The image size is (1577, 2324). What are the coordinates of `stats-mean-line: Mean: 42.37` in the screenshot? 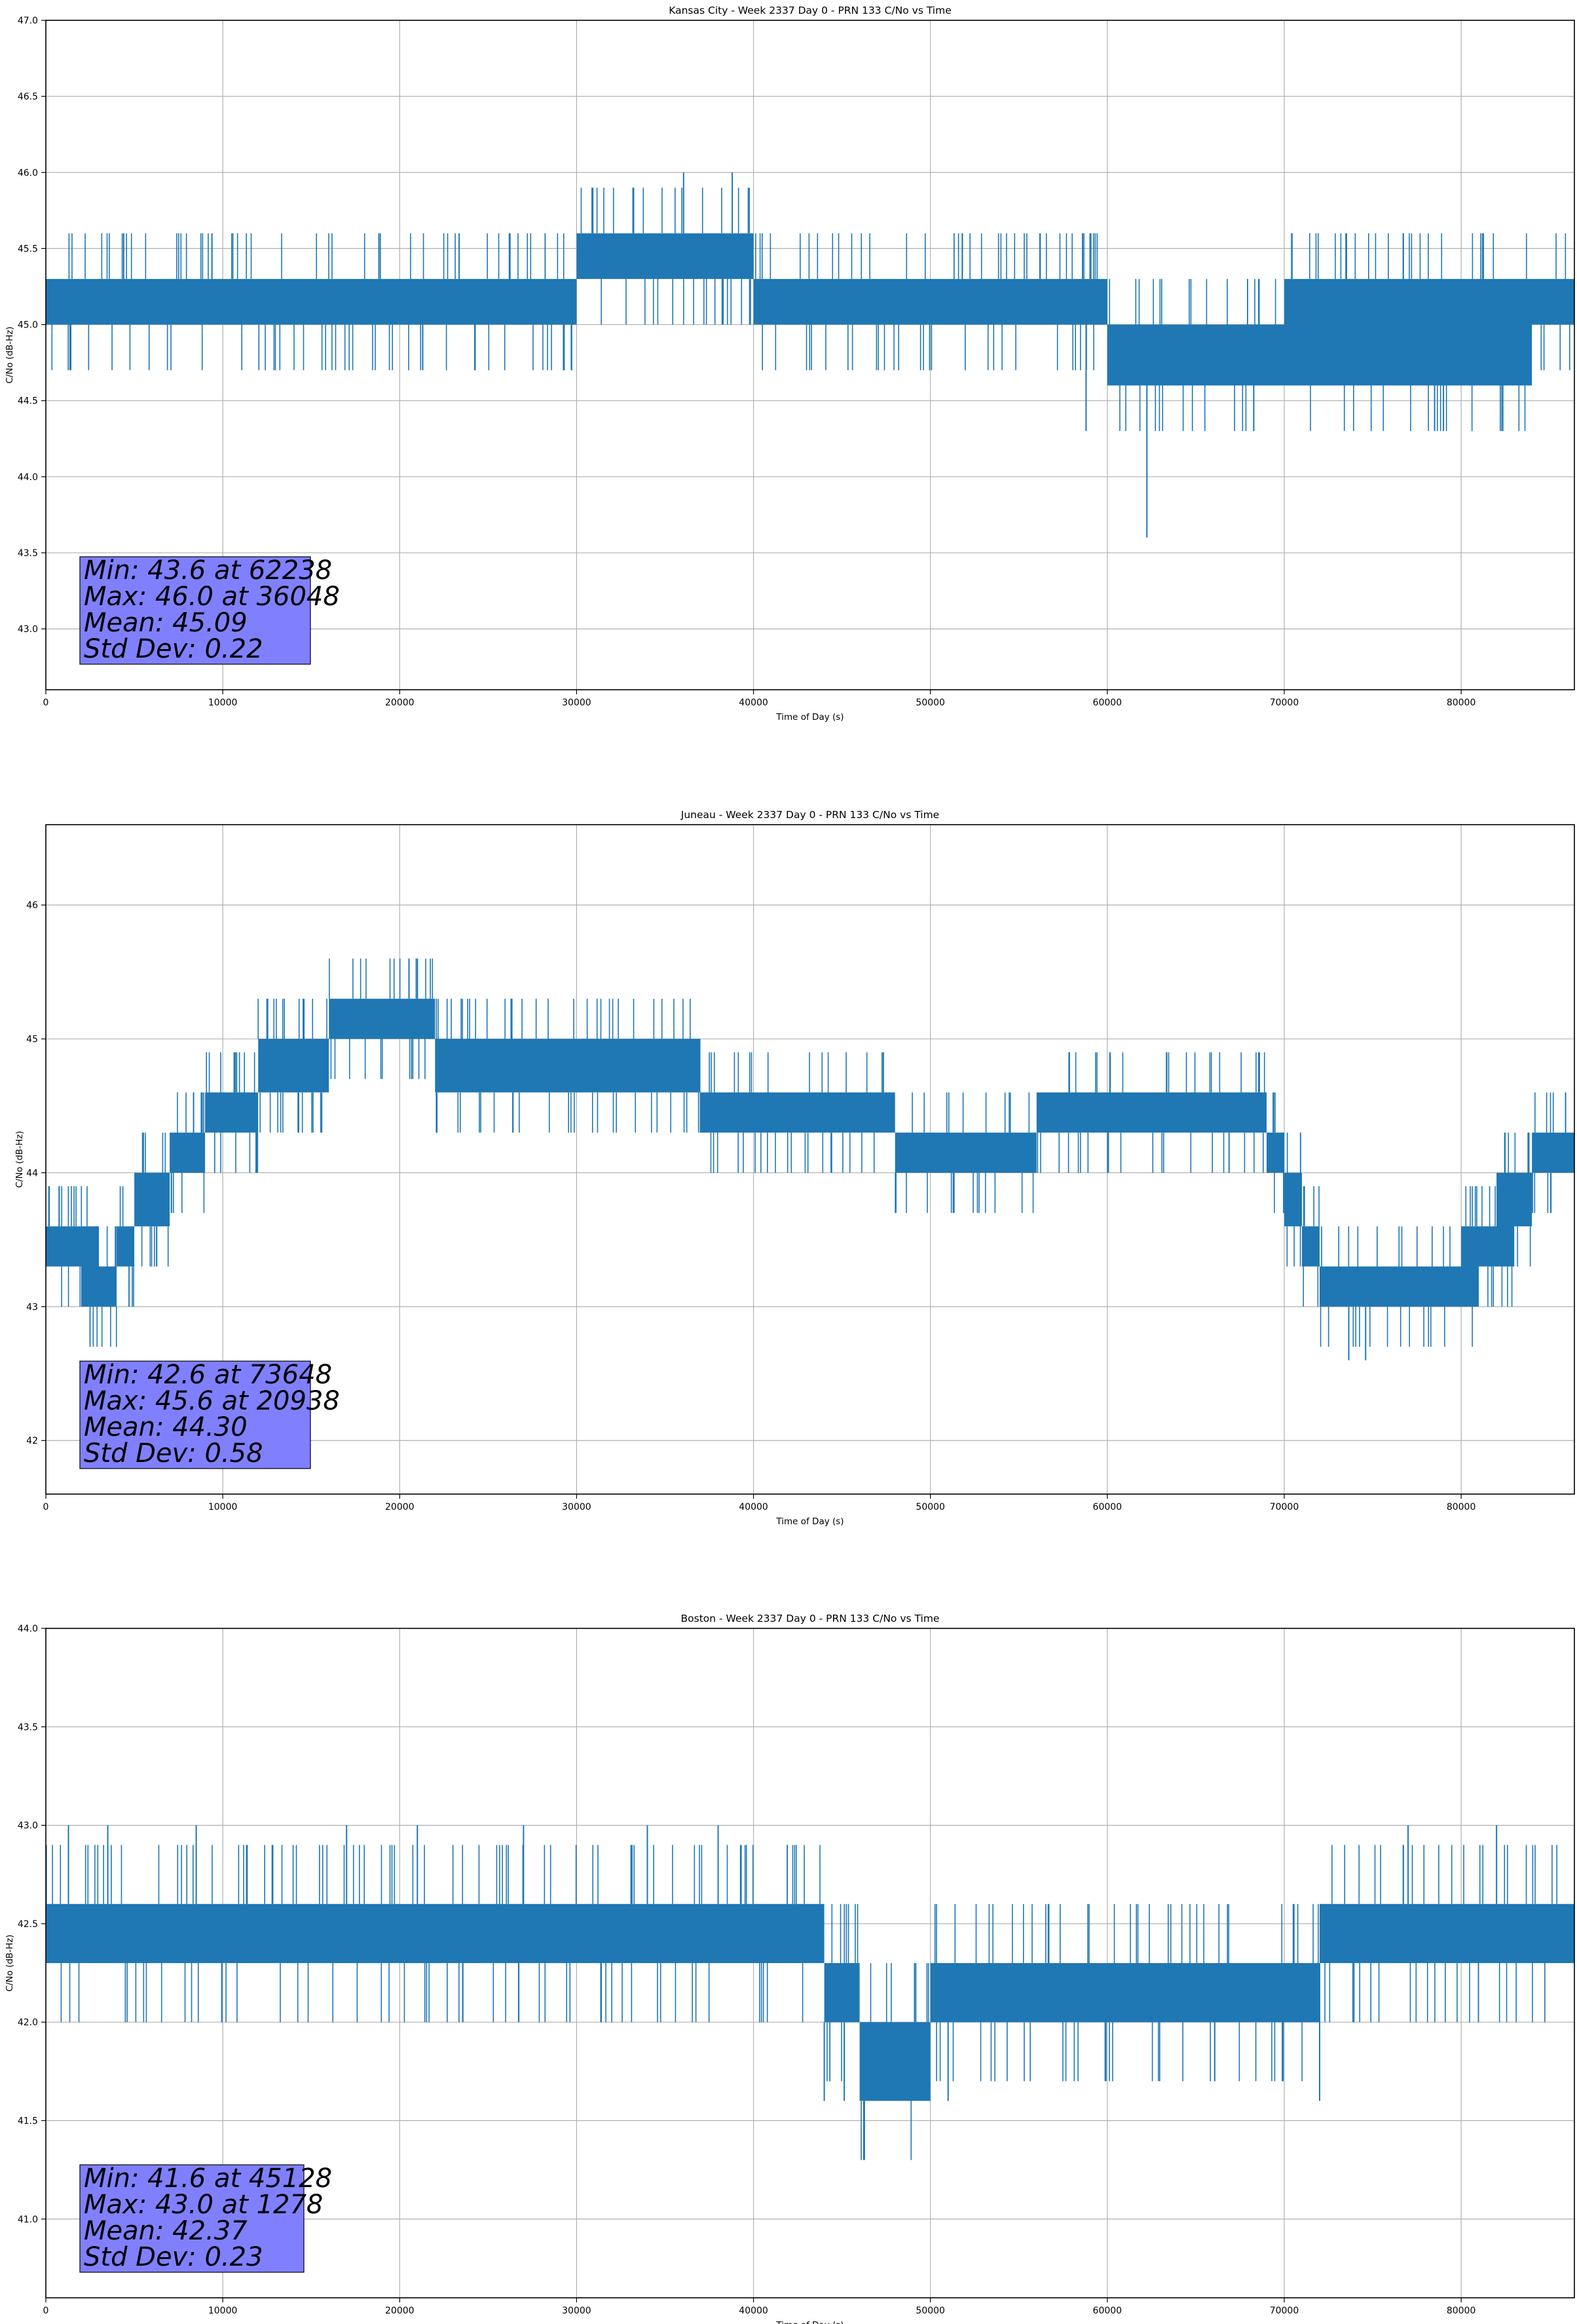 It's located at (166, 2231).